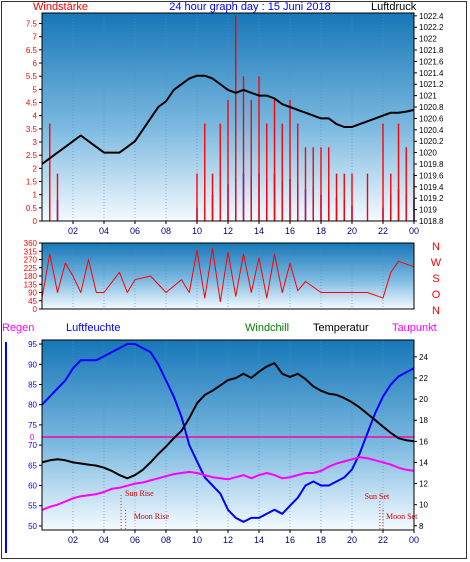 This screenshot has height=562, width=470. Describe the element at coordinates (402, 516) in the screenshot. I see `moon-set-label: Moon Set` at that location.